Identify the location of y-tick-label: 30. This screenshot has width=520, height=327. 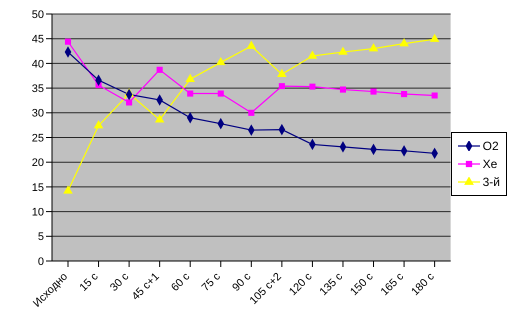
(38, 114).